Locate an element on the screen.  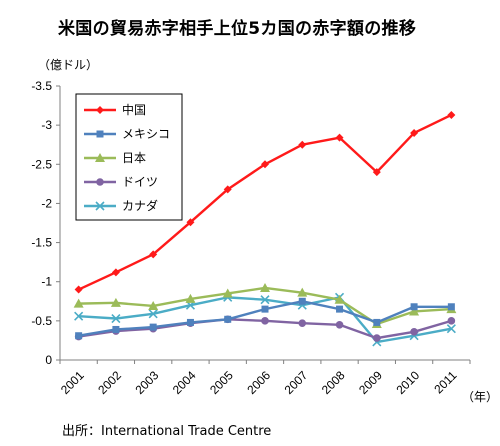
legend-label: 日本 is located at coordinates (134, 158).